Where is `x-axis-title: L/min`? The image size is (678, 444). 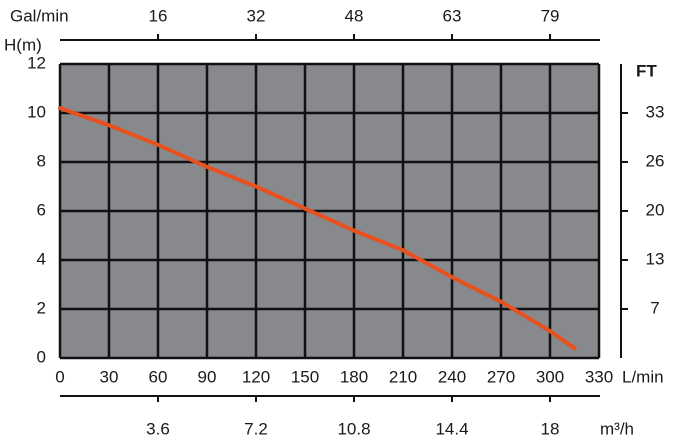
x-axis-title: L/min is located at coordinates (643, 376).